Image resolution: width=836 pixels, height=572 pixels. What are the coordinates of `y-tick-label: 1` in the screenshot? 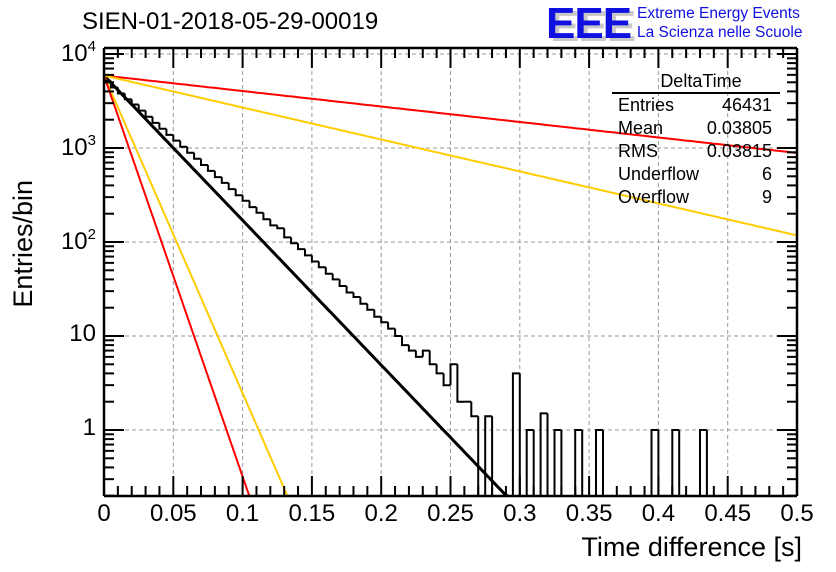 It's located at (89, 428).